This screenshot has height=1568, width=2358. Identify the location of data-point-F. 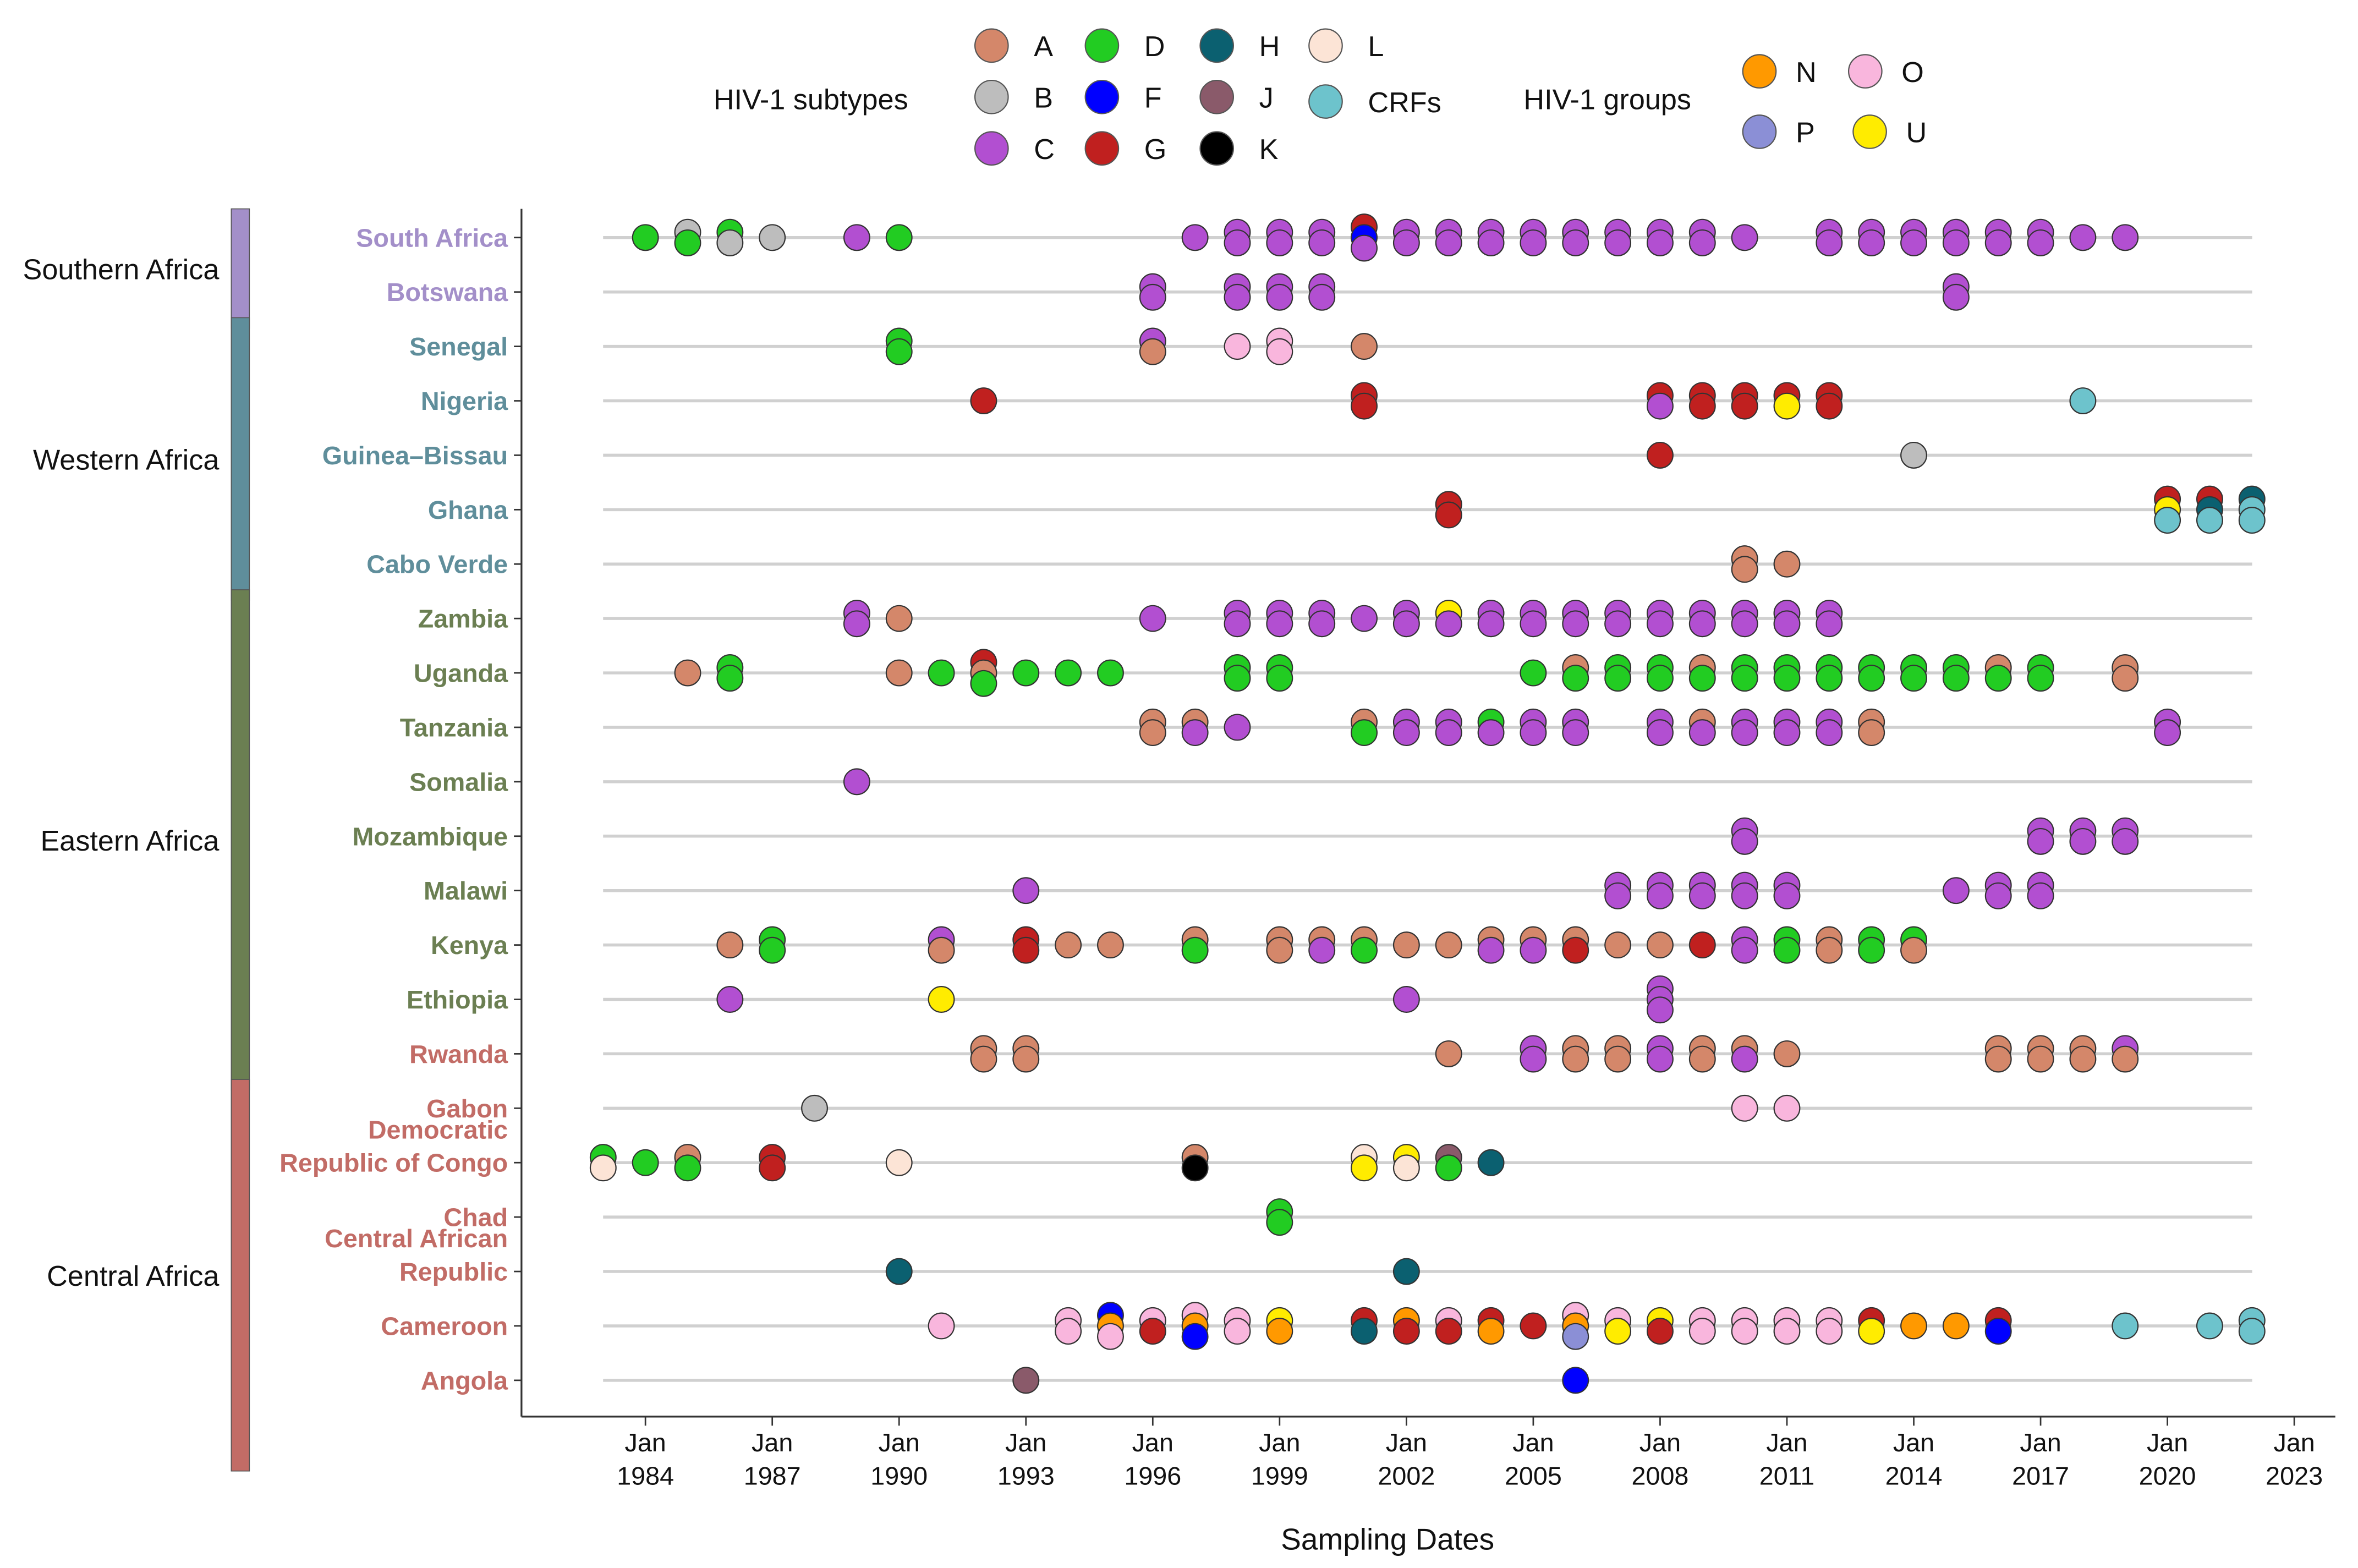
(1998, 1331).